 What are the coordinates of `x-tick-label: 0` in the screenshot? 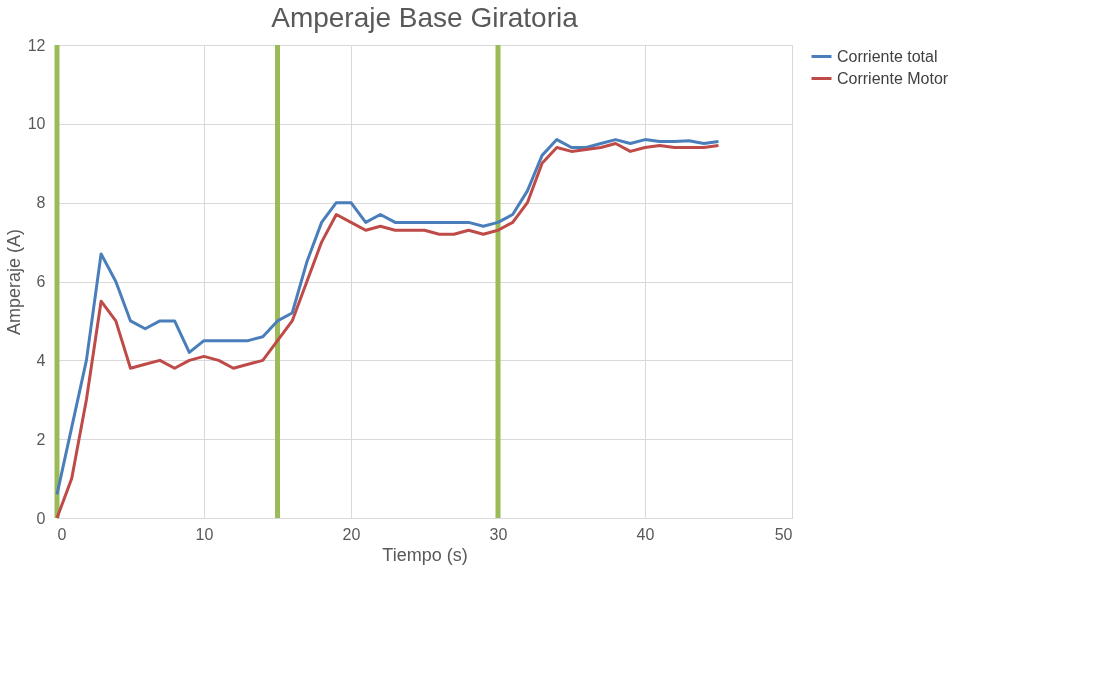 It's located at (62, 534).